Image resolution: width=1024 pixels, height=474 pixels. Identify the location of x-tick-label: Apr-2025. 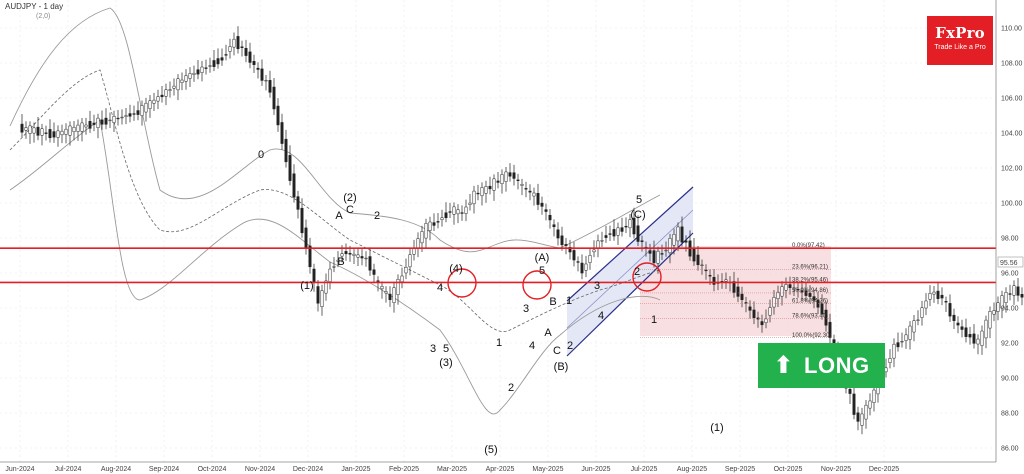
(500, 469).